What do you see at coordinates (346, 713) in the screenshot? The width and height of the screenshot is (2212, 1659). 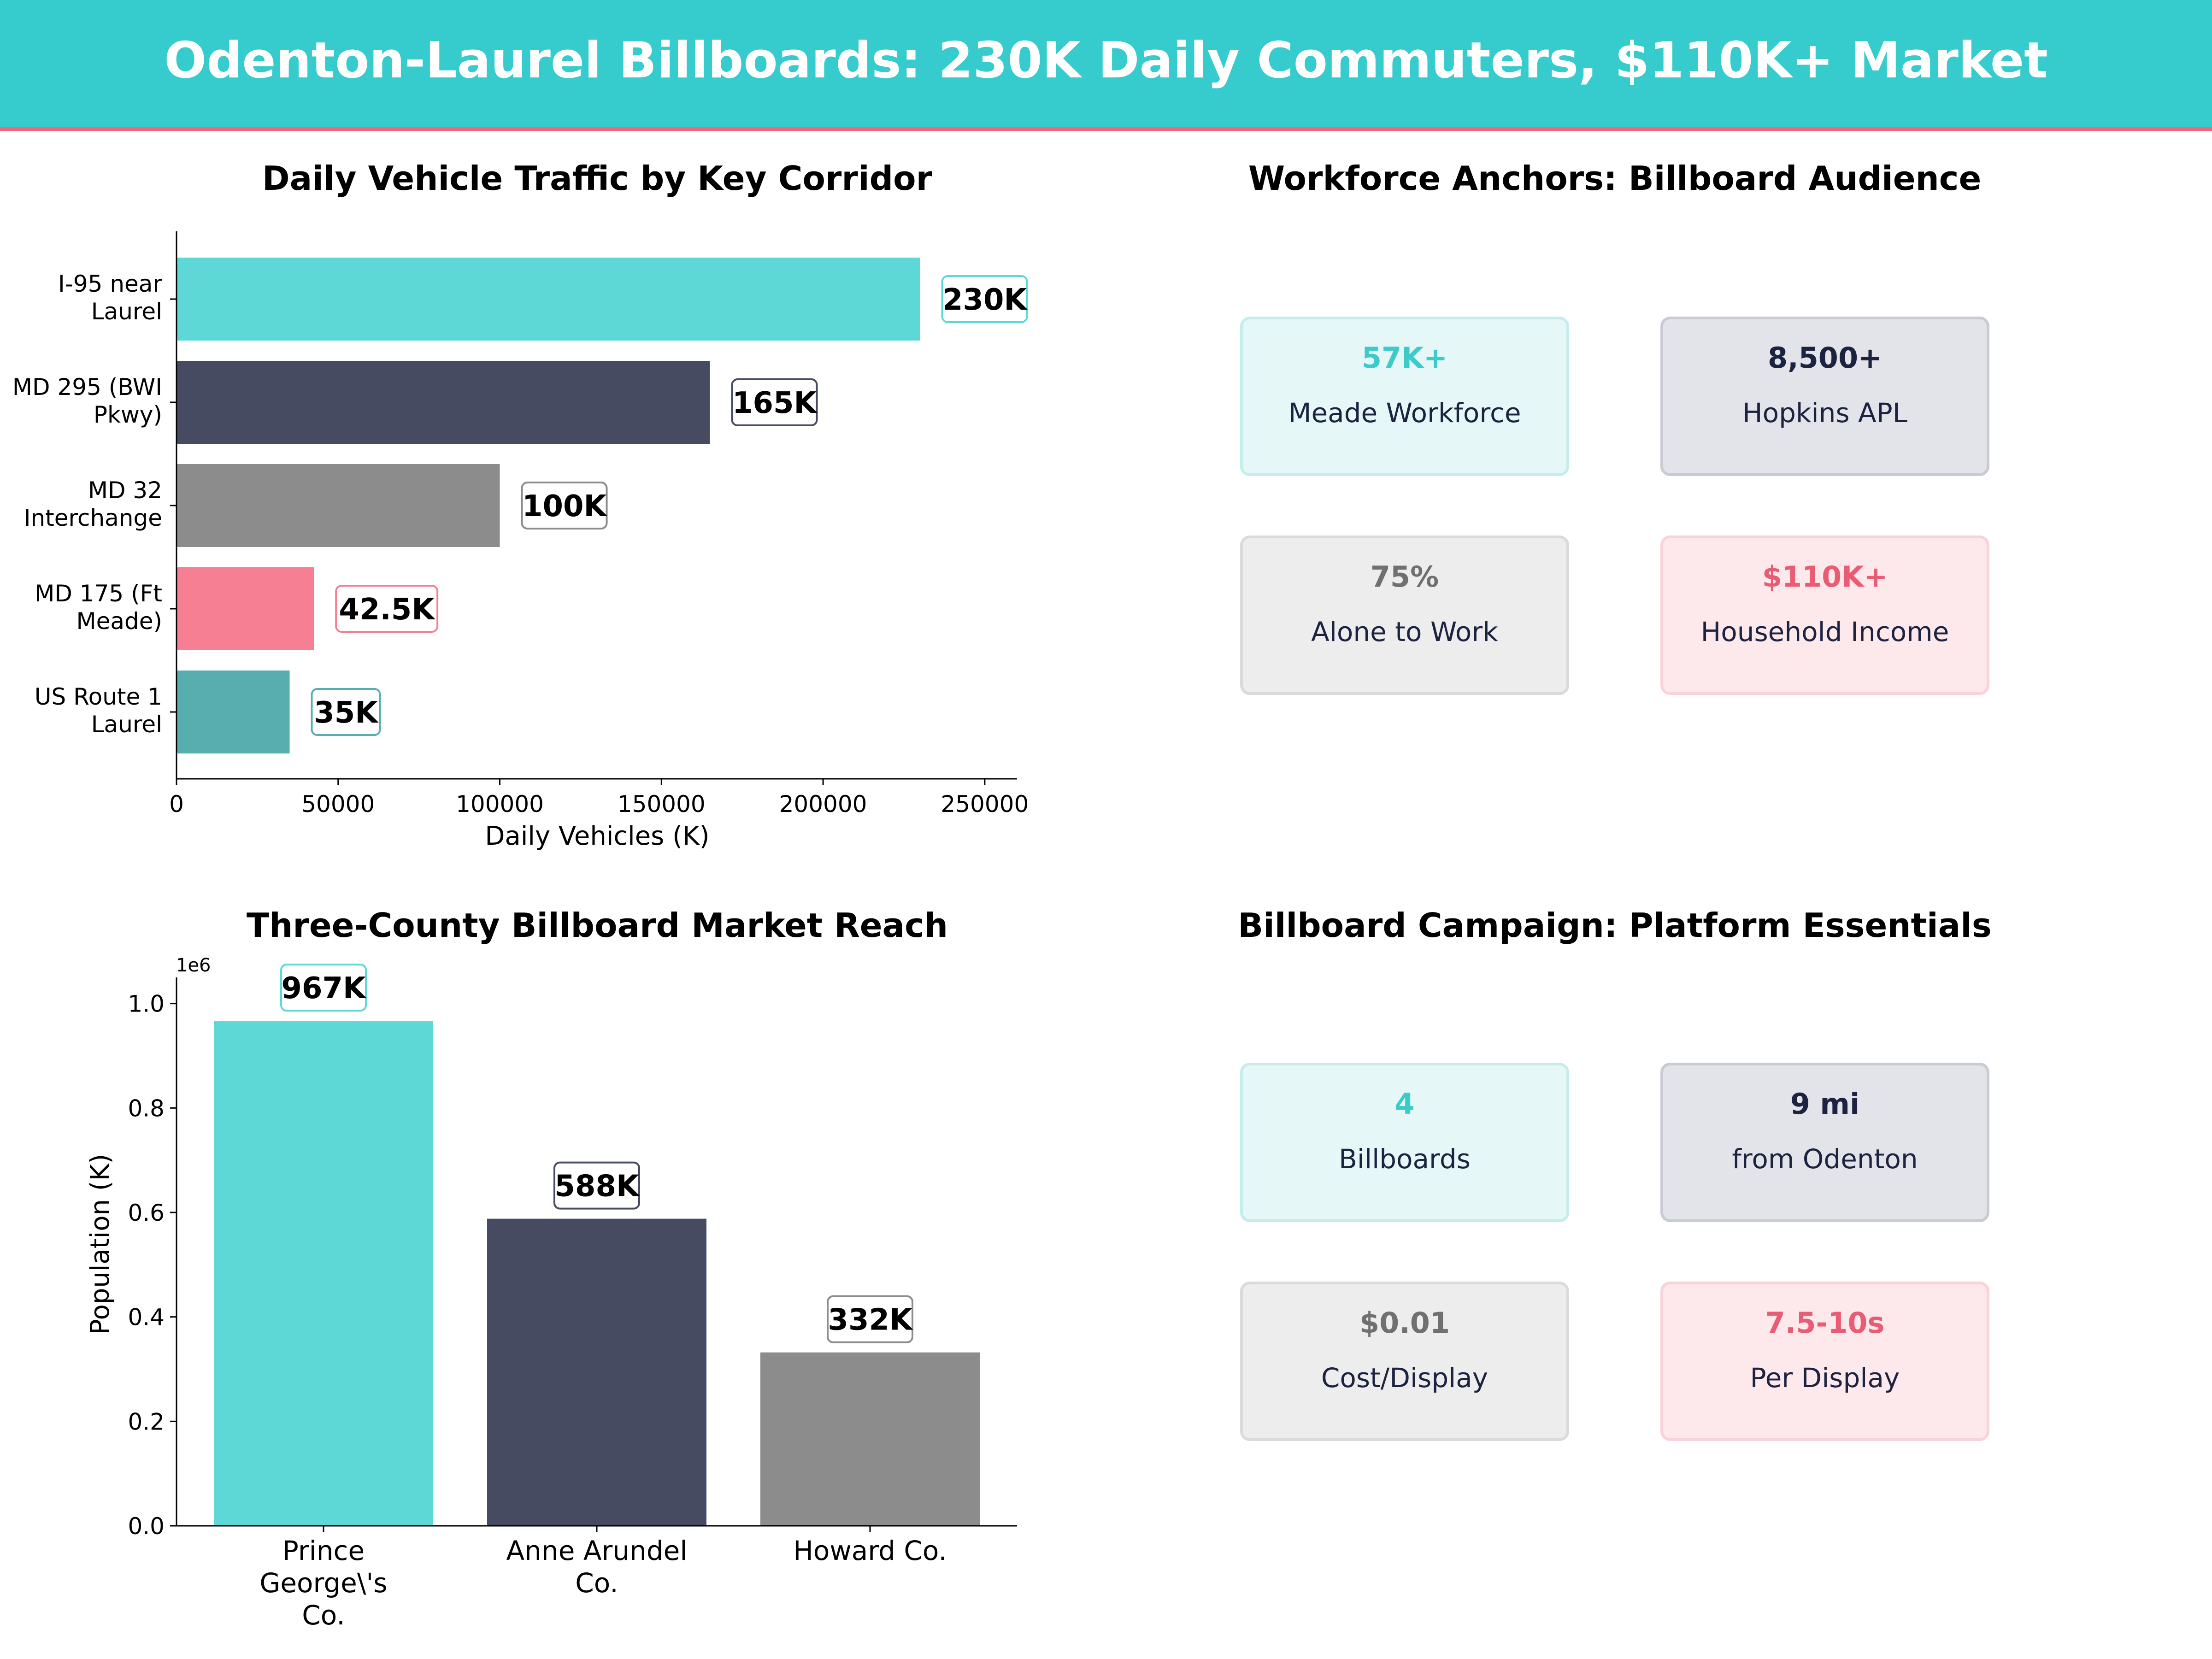 I see `data-label: 35K` at bounding box center [346, 713].